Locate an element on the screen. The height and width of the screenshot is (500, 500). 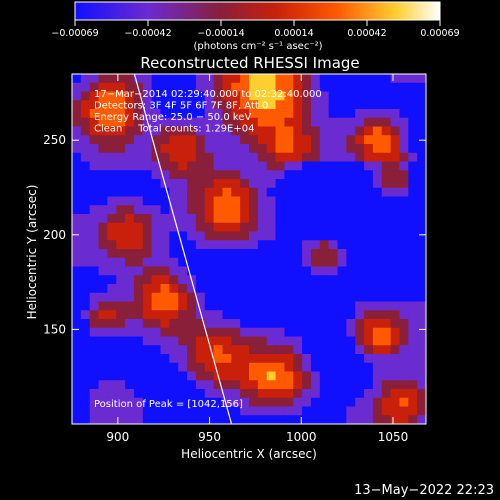
colorbar-tick-label: −0.00069 is located at coordinates (74, 33).